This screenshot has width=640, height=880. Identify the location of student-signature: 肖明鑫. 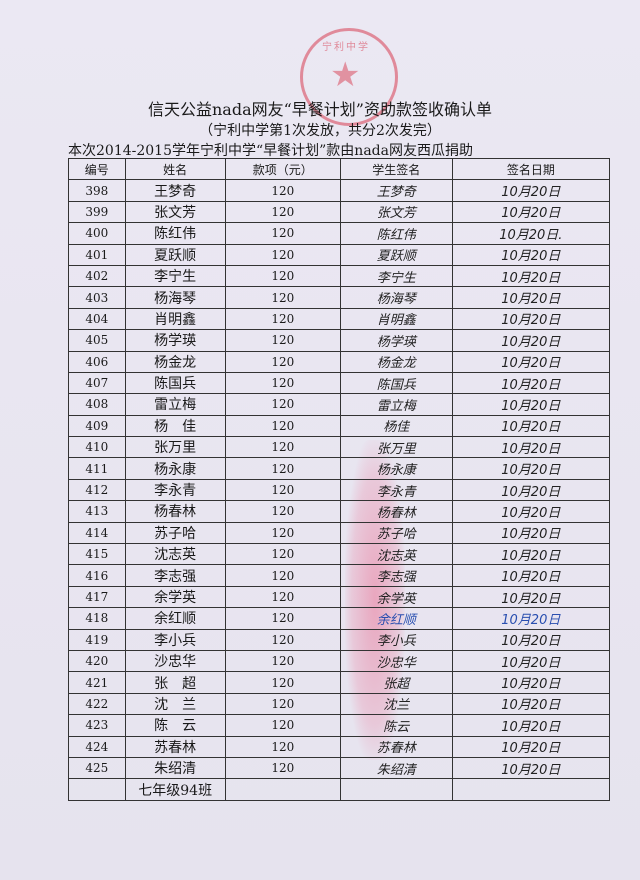
(396, 319).